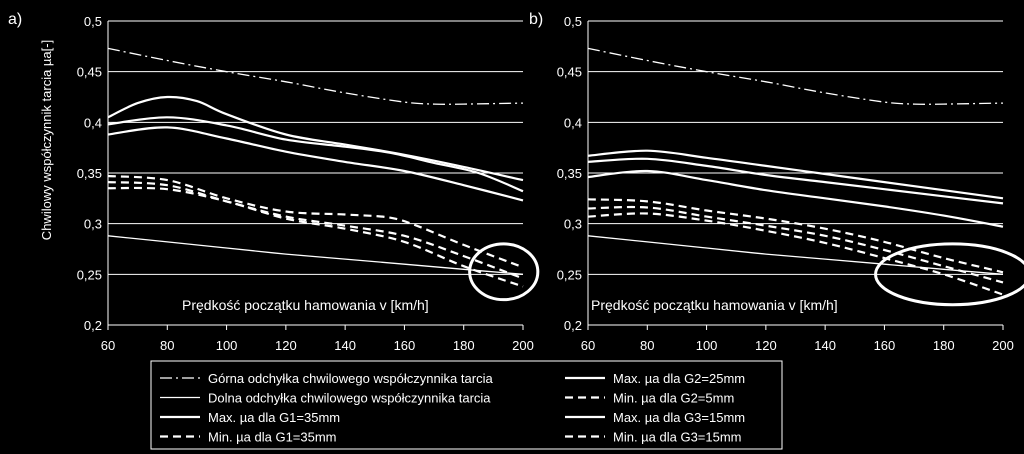 This screenshot has height=454, width=1024. Describe the element at coordinates (274, 417) in the screenshot. I see `legend-label-3: Max. µa dla G1=35mm` at that location.